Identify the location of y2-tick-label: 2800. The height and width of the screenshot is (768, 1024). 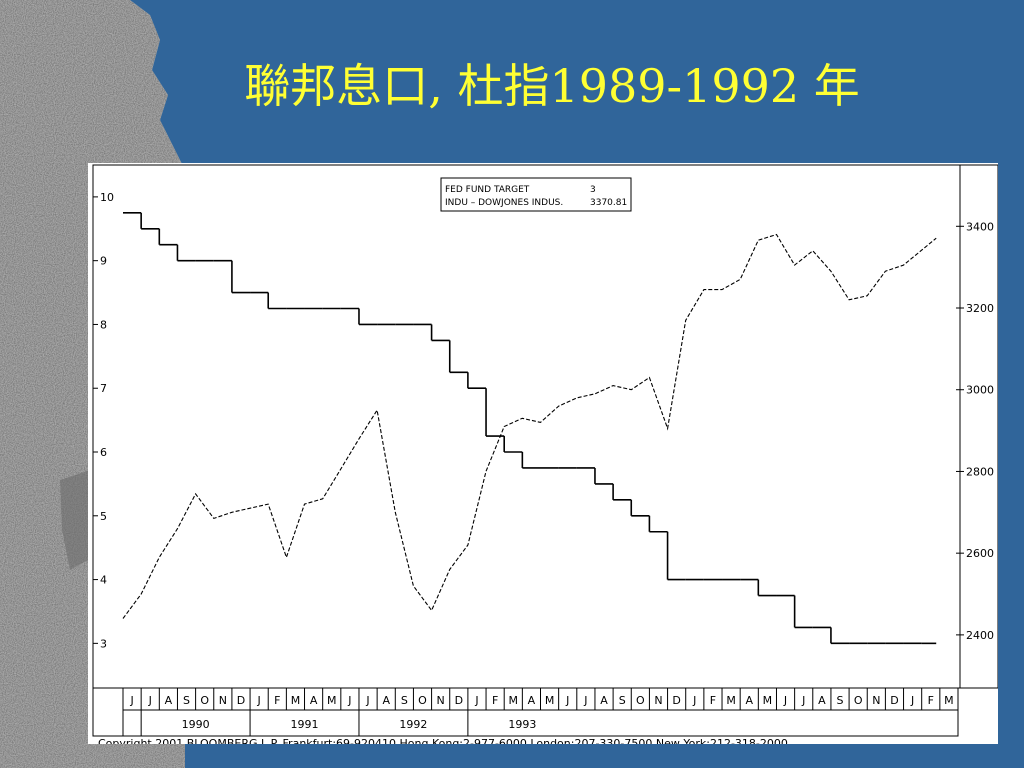
(980, 471).